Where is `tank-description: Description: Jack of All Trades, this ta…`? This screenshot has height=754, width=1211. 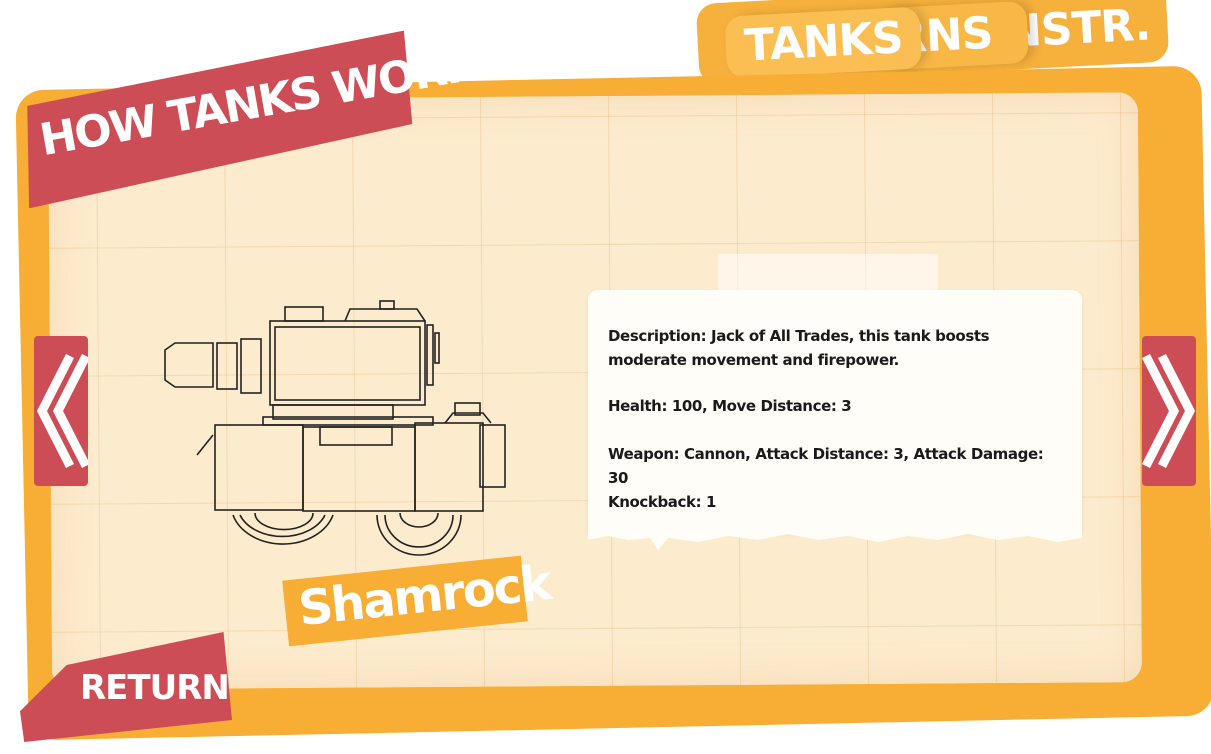
tank-description: Description: Jack of All Trades, this ta… is located at coordinates (799, 348).